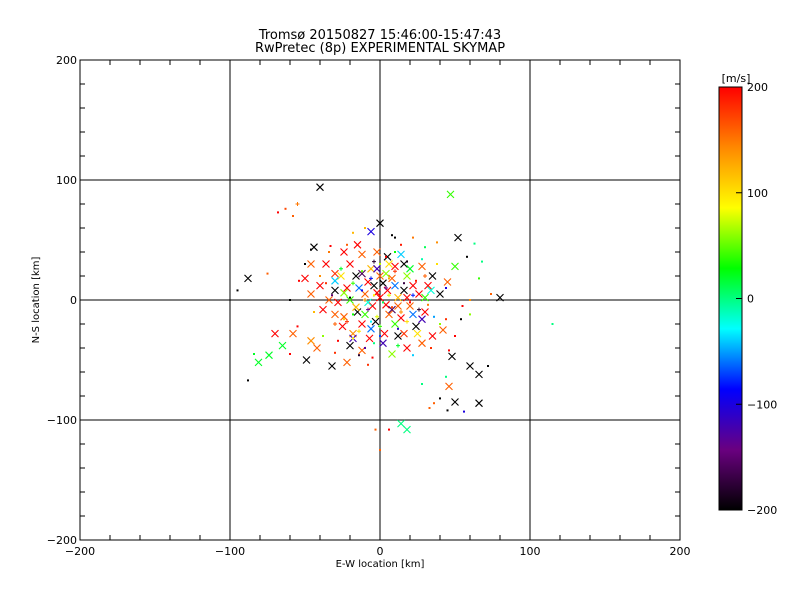 The image size is (800, 604). What do you see at coordinates (36, 300) in the screenshot?
I see `y-axis-label: N-S location [km]` at bounding box center [36, 300].